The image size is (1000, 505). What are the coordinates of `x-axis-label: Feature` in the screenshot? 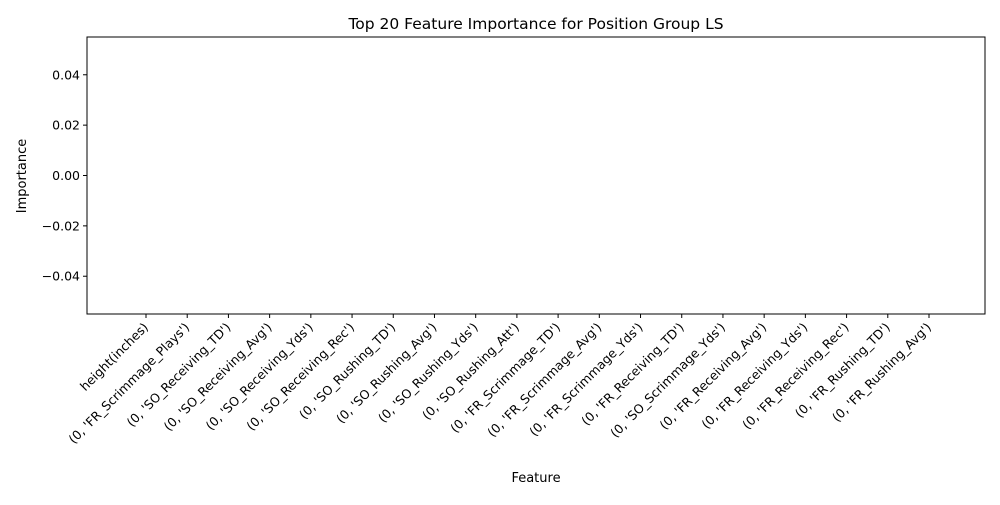 It's located at (535, 478).